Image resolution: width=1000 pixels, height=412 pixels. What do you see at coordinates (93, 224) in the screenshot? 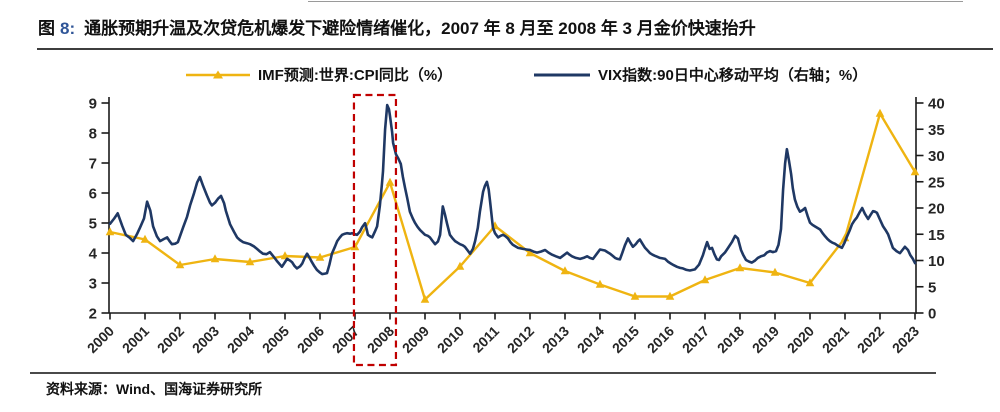
I see `left-tick-label: 5` at bounding box center [93, 224].